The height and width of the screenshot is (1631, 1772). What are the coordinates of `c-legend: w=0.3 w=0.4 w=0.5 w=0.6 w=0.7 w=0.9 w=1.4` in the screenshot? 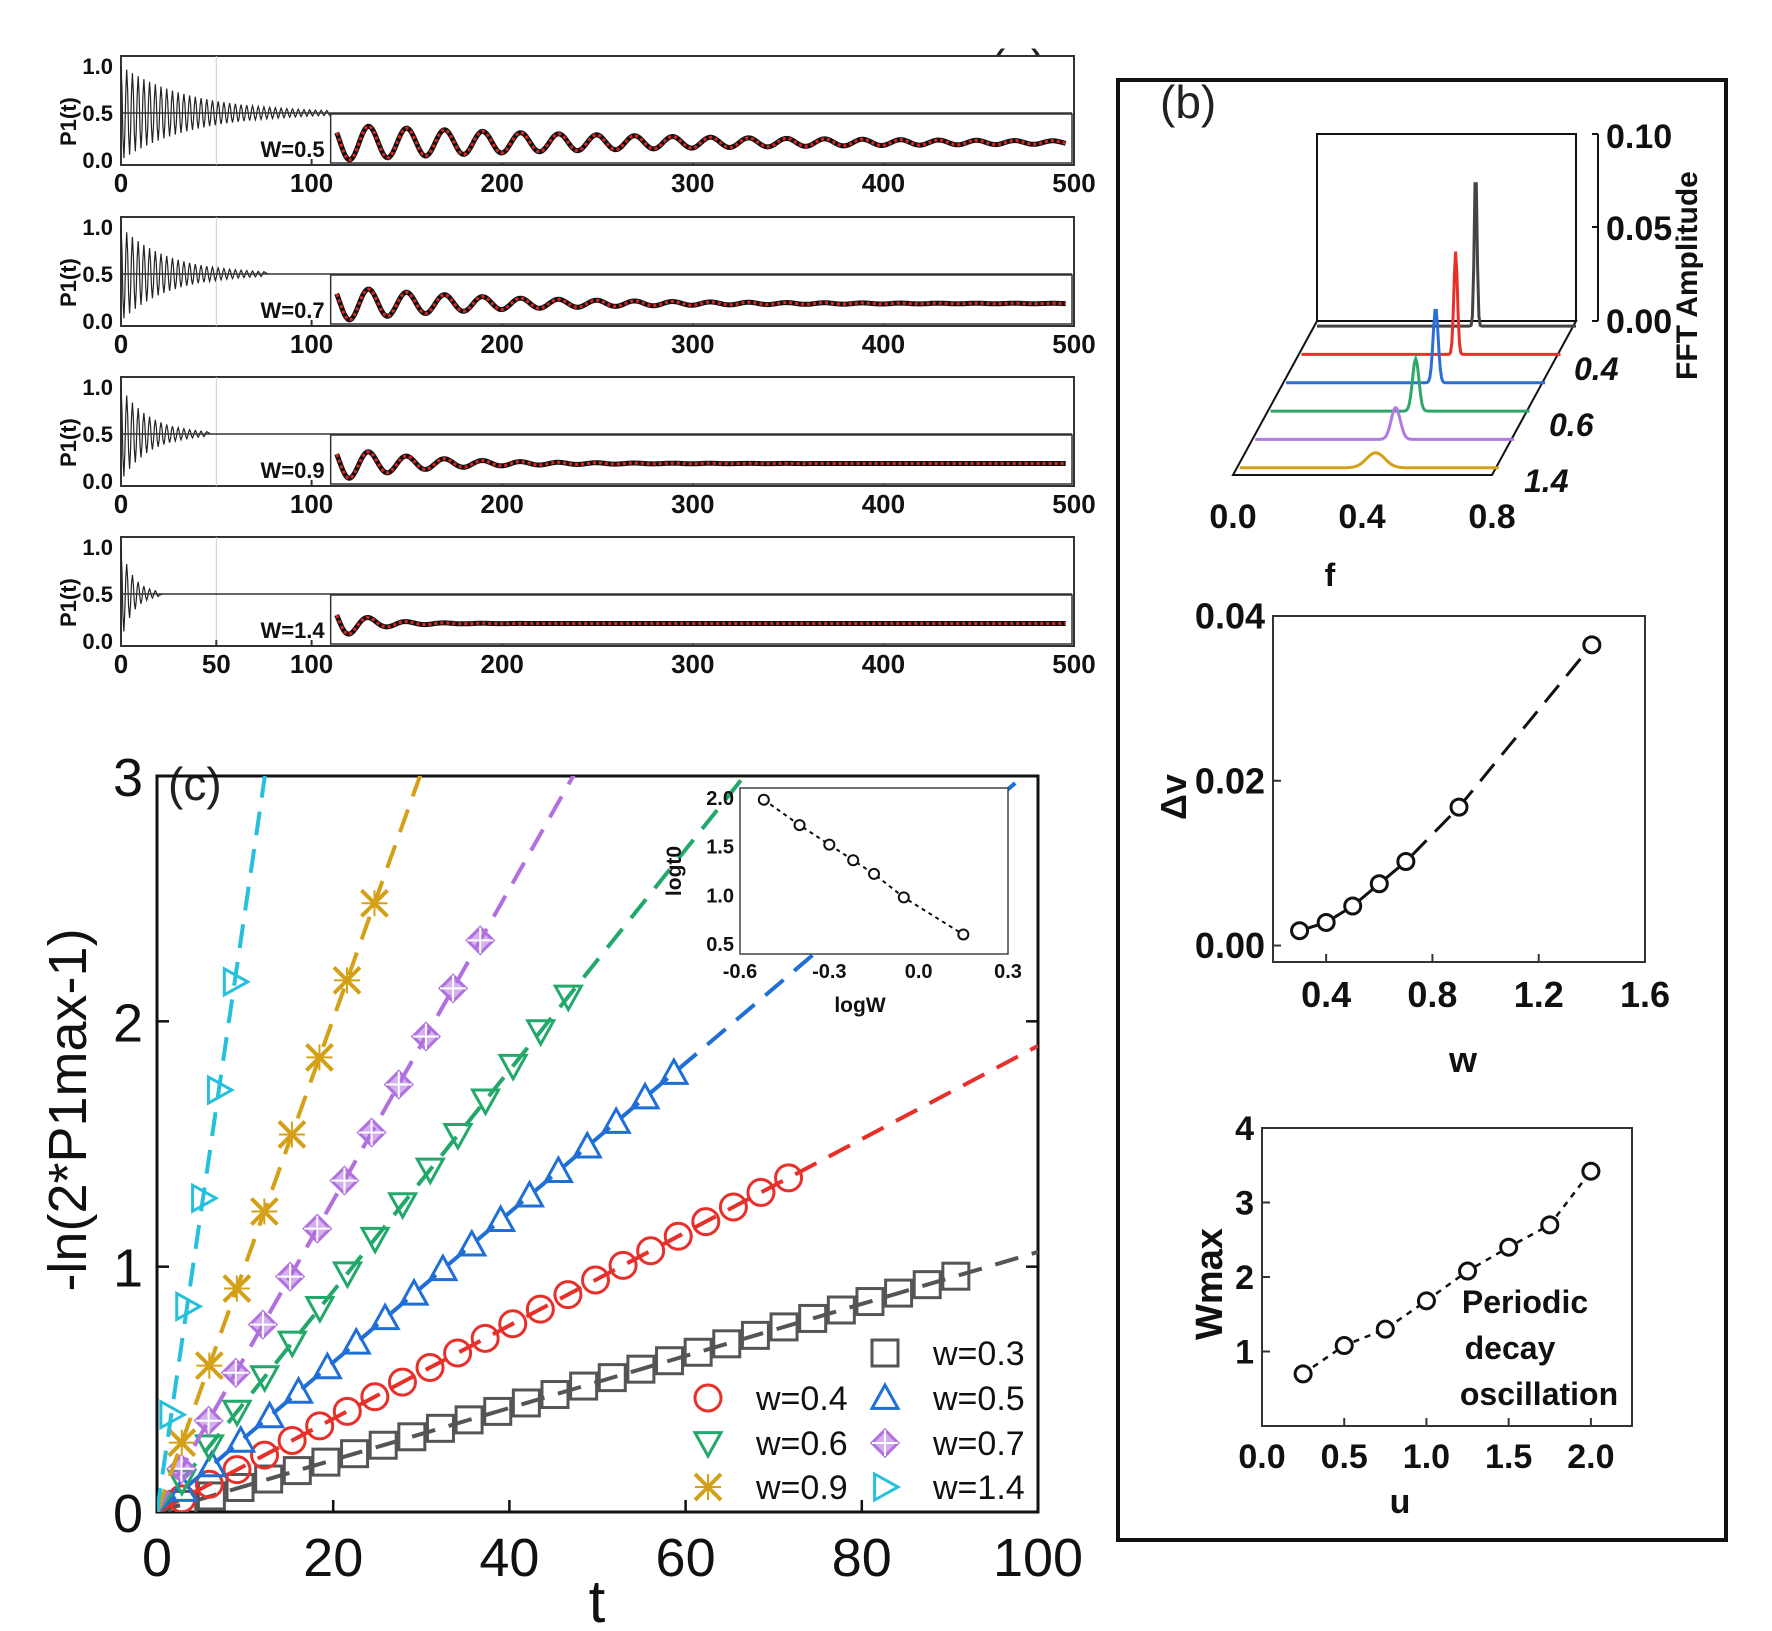 It's located at (858, 1421).